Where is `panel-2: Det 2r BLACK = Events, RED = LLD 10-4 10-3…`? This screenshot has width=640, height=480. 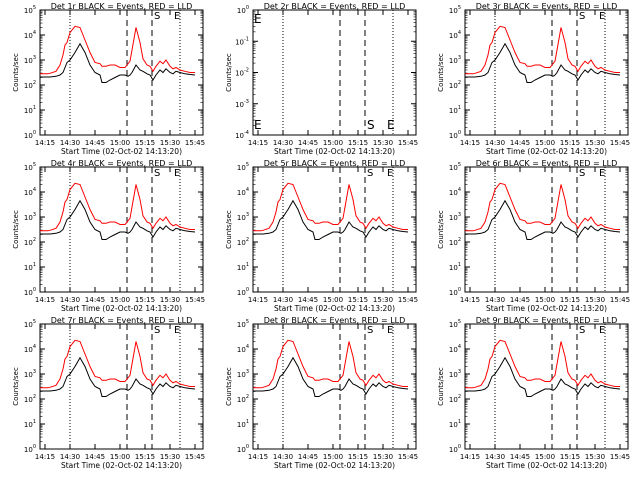 panel-2: Det 2r BLACK = Events, RED = LLD 10-4 10-3… is located at coordinates (321, 79).